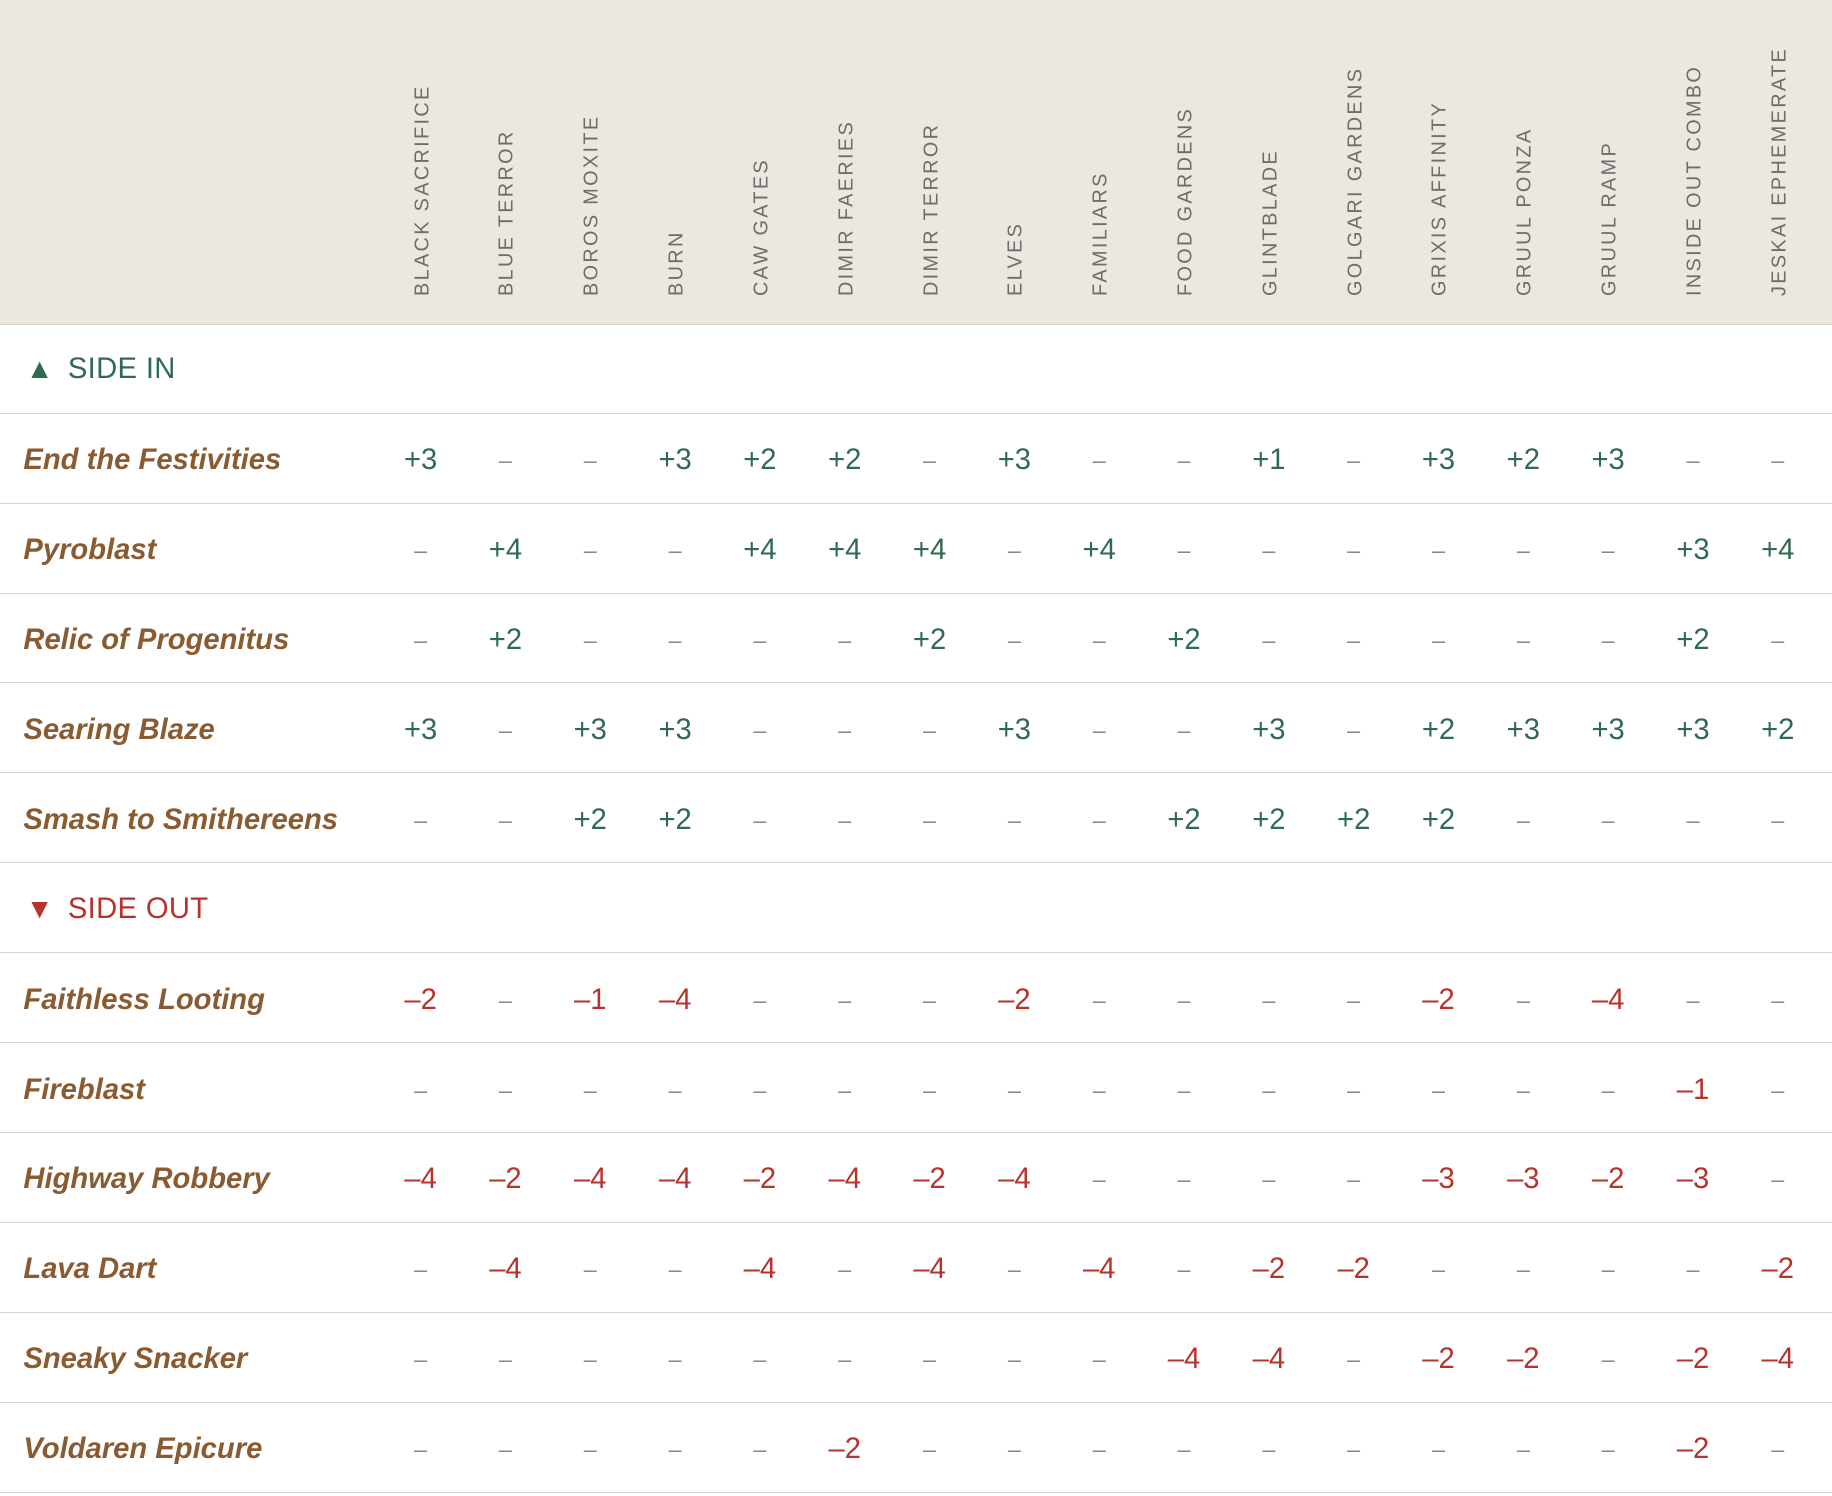 This screenshot has width=1832, height=1496. What do you see at coordinates (1100, 233) in the screenshot?
I see `column-header-label: FAMILIARS` at bounding box center [1100, 233].